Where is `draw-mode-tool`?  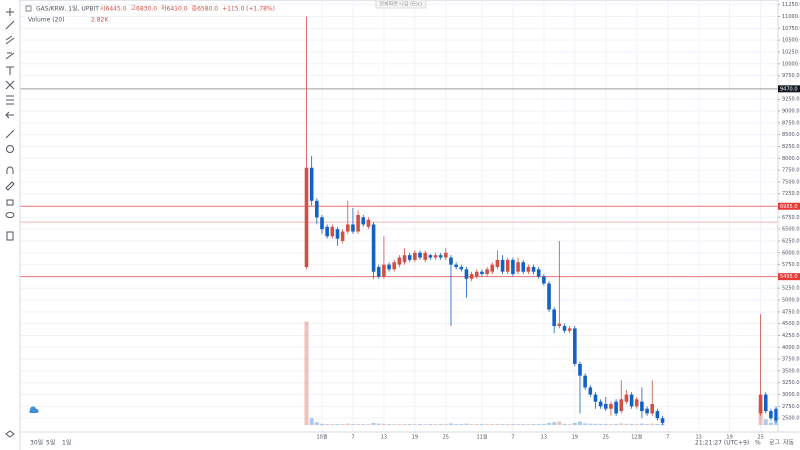
draw-mode-tool is located at coordinates (10, 186).